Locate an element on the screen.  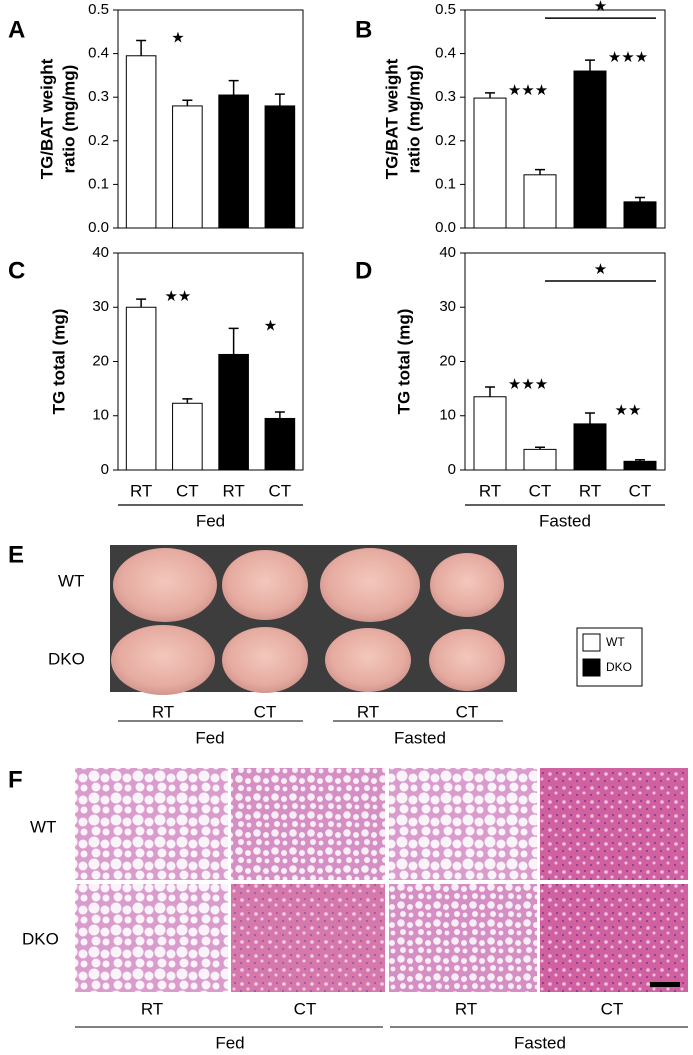
panel-label: B is located at coordinates (363, 29).